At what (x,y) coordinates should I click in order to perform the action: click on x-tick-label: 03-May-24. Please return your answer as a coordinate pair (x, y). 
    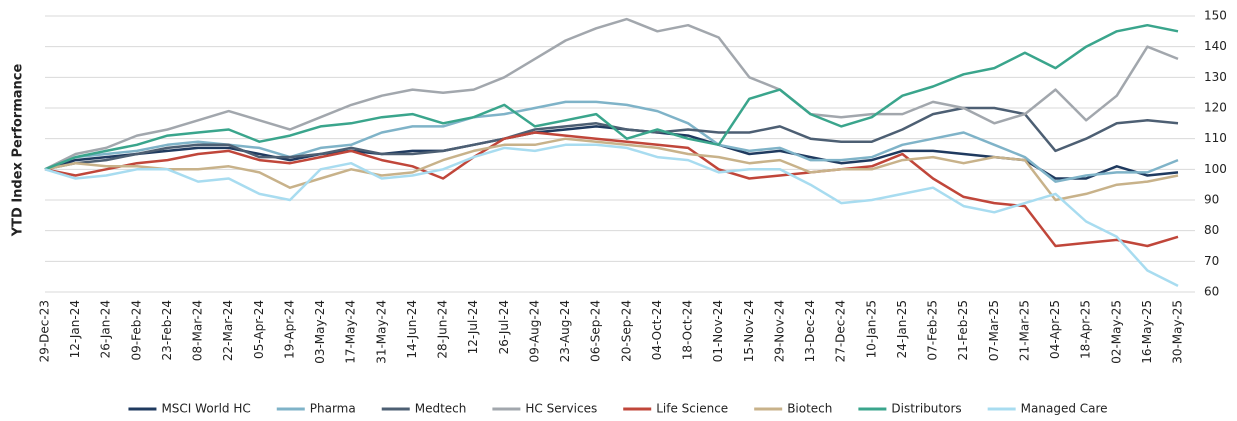
    Looking at the image, I should click on (320, 332).